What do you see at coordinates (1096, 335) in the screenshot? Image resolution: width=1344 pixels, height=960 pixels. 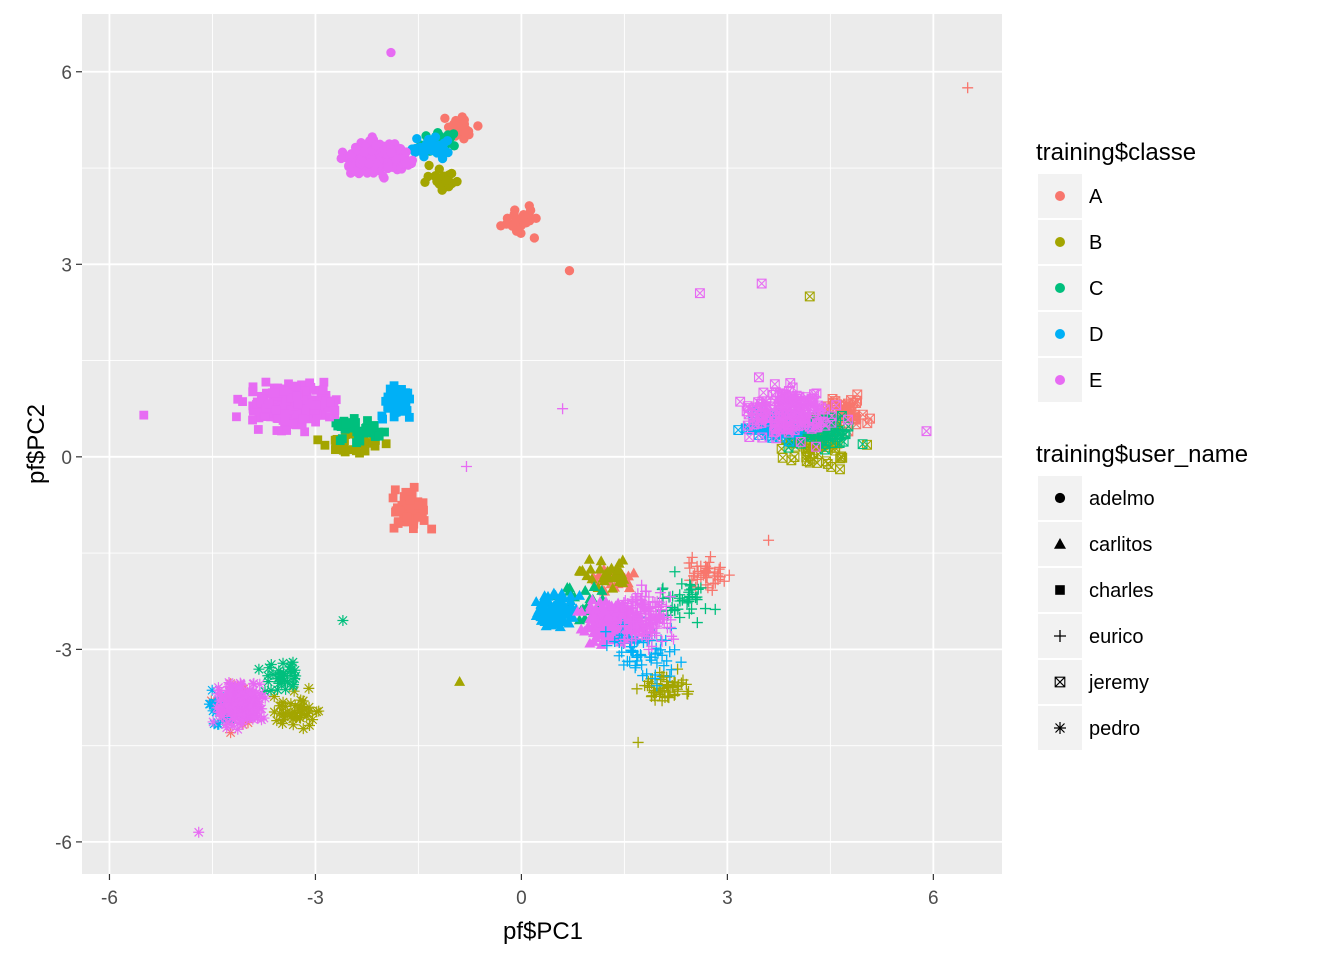 I see `color-legend-label: D` at bounding box center [1096, 335].